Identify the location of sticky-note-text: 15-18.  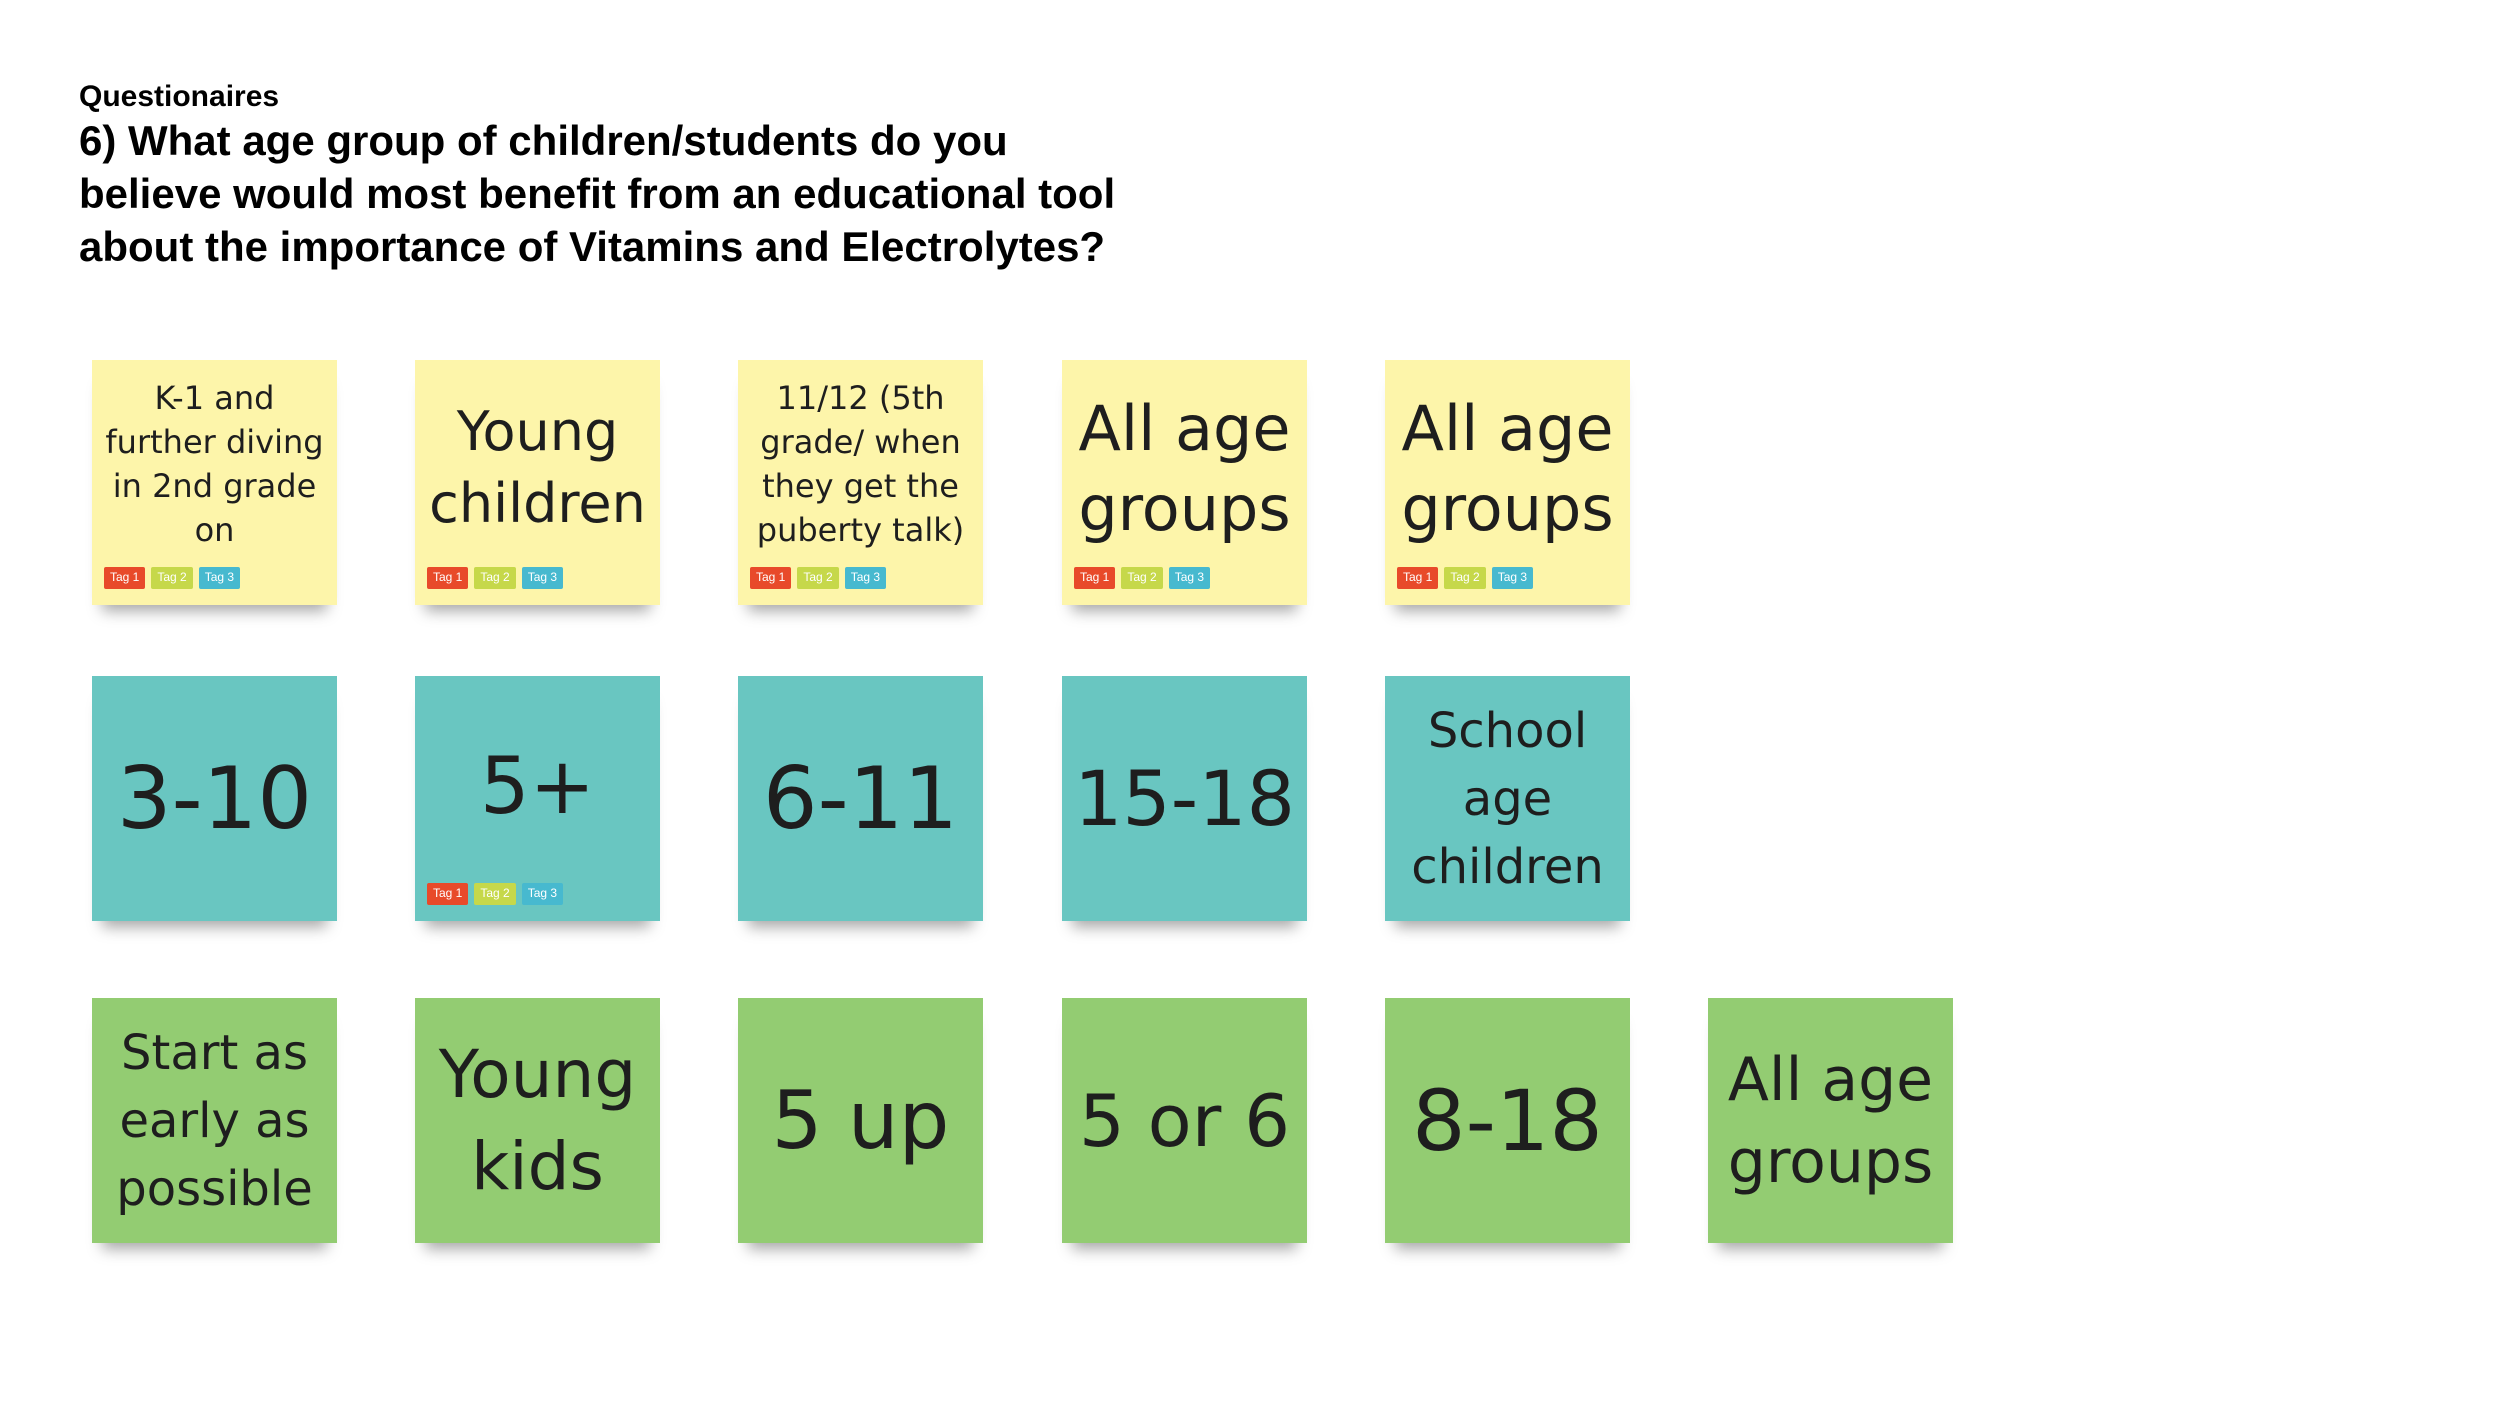
(1184, 798).